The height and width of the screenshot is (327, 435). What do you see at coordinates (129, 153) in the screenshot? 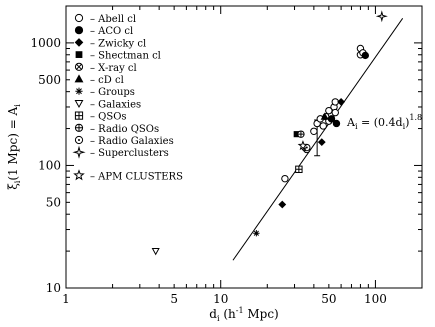
I see `legend-label: – Superclusters` at bounding box center [129, 153].